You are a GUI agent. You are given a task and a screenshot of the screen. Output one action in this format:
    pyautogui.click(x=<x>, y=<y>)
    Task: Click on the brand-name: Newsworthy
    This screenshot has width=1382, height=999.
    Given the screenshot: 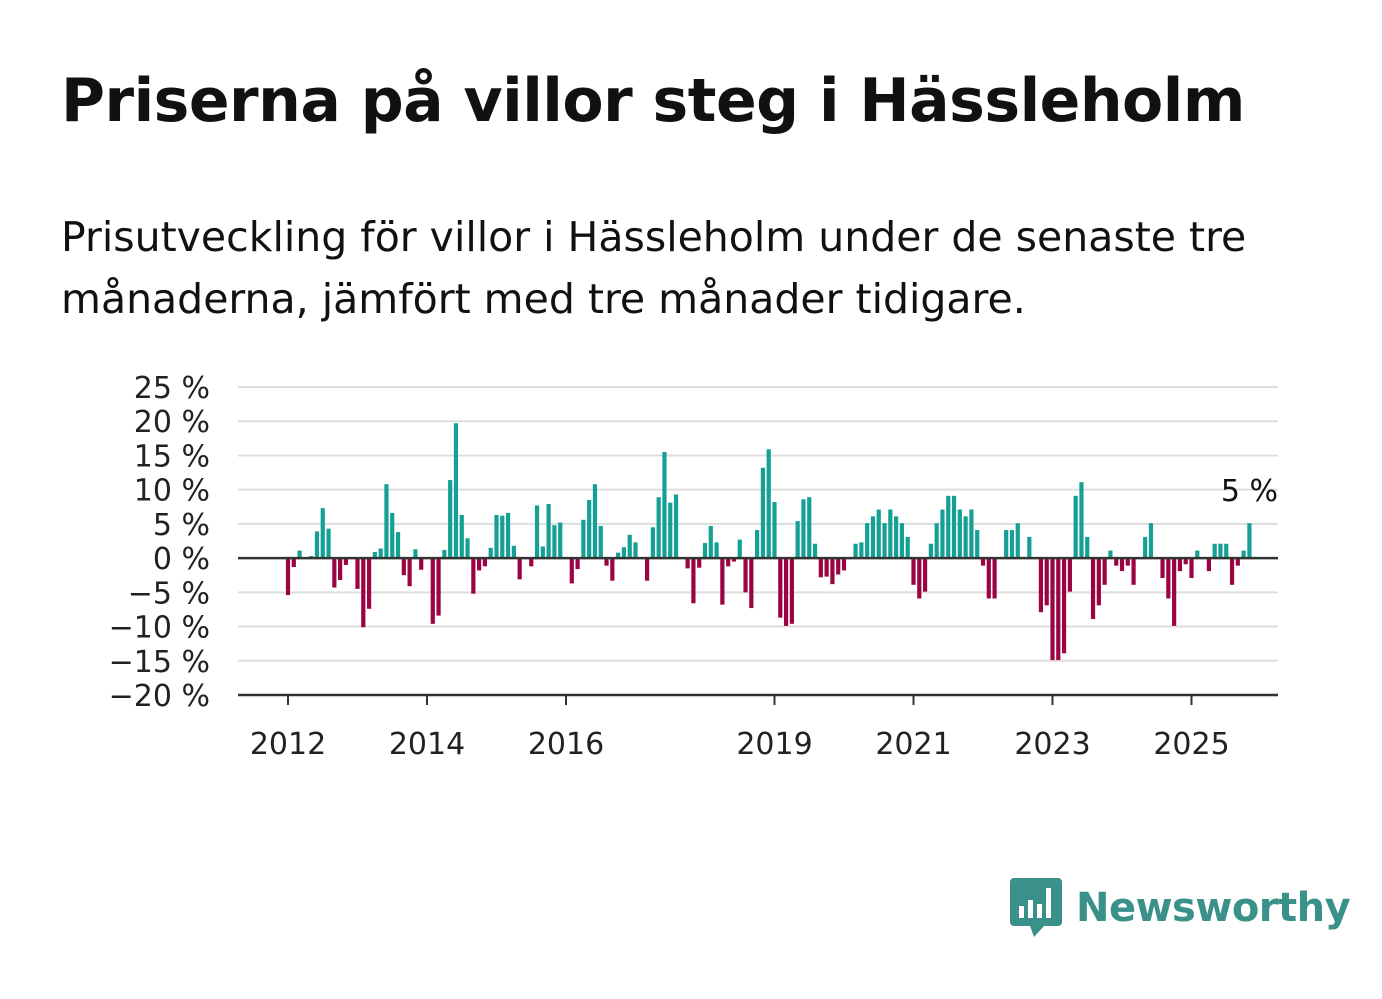 What is the action you would take?
    pyautogui.click(x=1213, y=908)
    